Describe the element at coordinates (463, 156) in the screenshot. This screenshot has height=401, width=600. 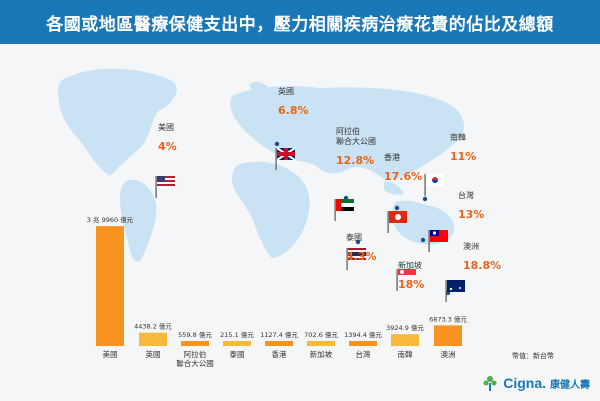
I see `share-pct-kr: 11%` at that location.